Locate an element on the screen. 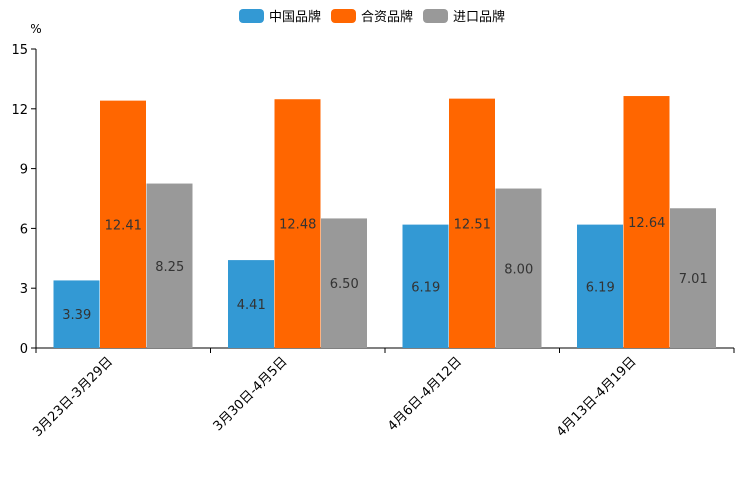 This screenshot has height=496, width=744. data-label: 12.48 is located at coordinates (297, 225).